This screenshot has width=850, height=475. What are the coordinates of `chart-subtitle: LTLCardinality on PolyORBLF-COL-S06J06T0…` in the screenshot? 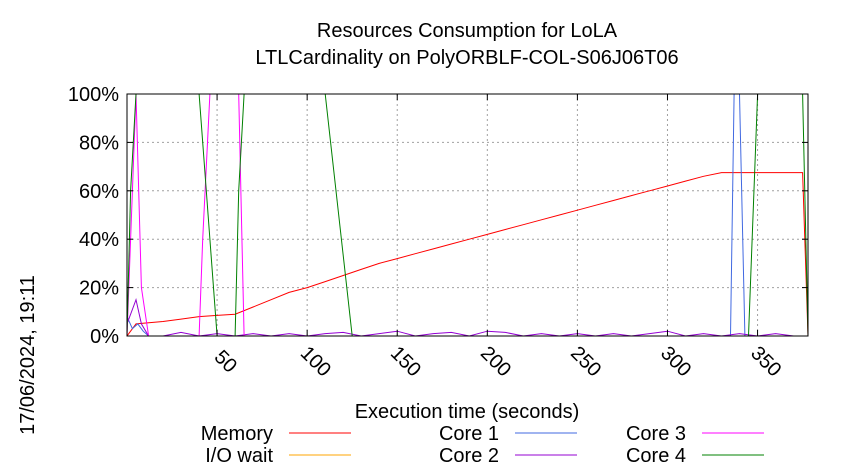 It's located at (466, 58).